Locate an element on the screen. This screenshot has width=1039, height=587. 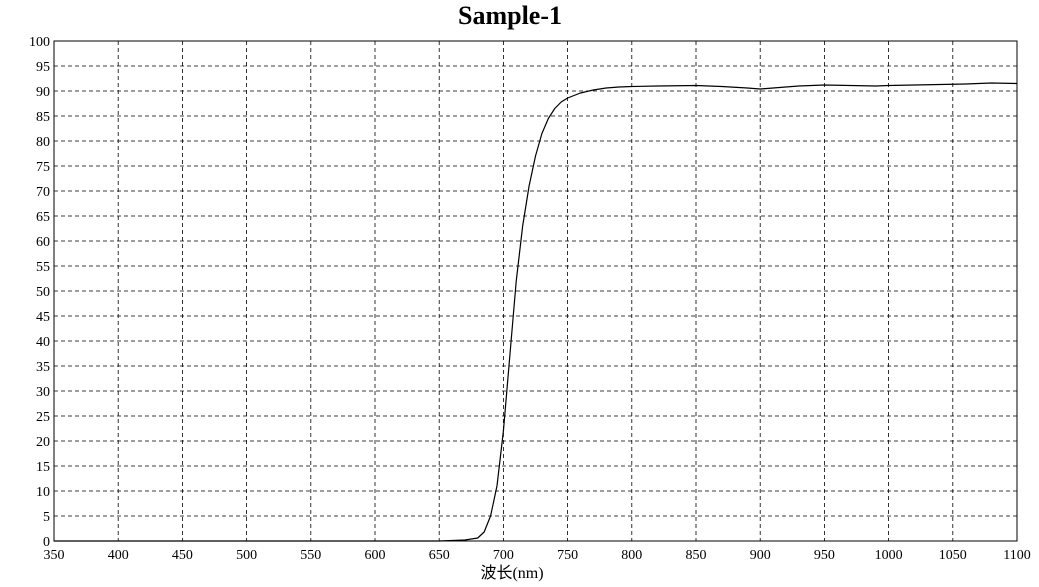
x-tick-label: 800 is located at coordinates (631, 555).